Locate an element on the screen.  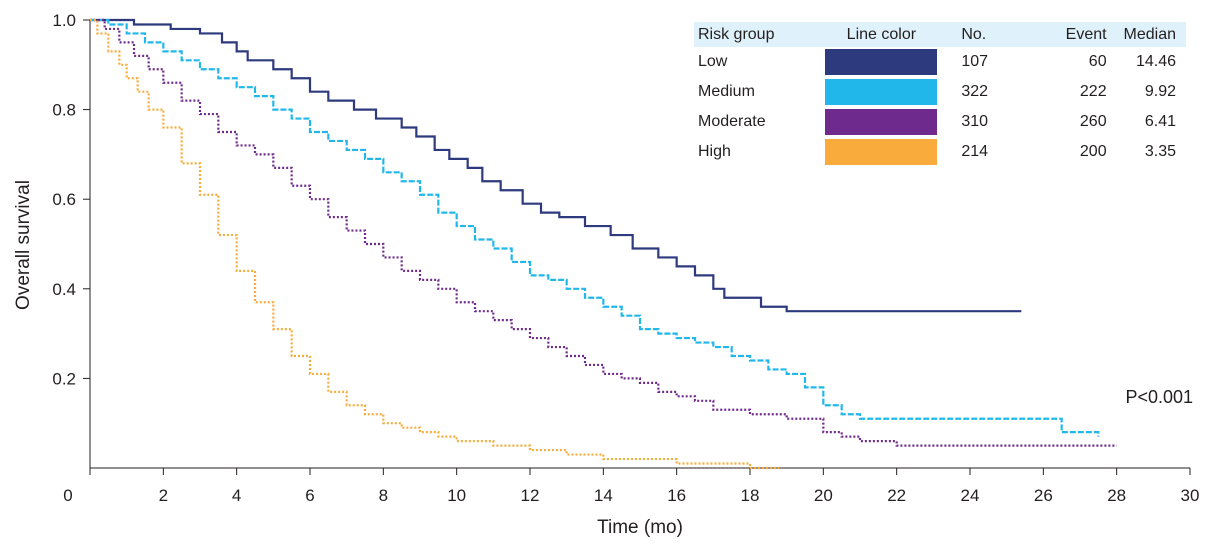
x-tick-label: 14 is located at coordinates (603, 495).